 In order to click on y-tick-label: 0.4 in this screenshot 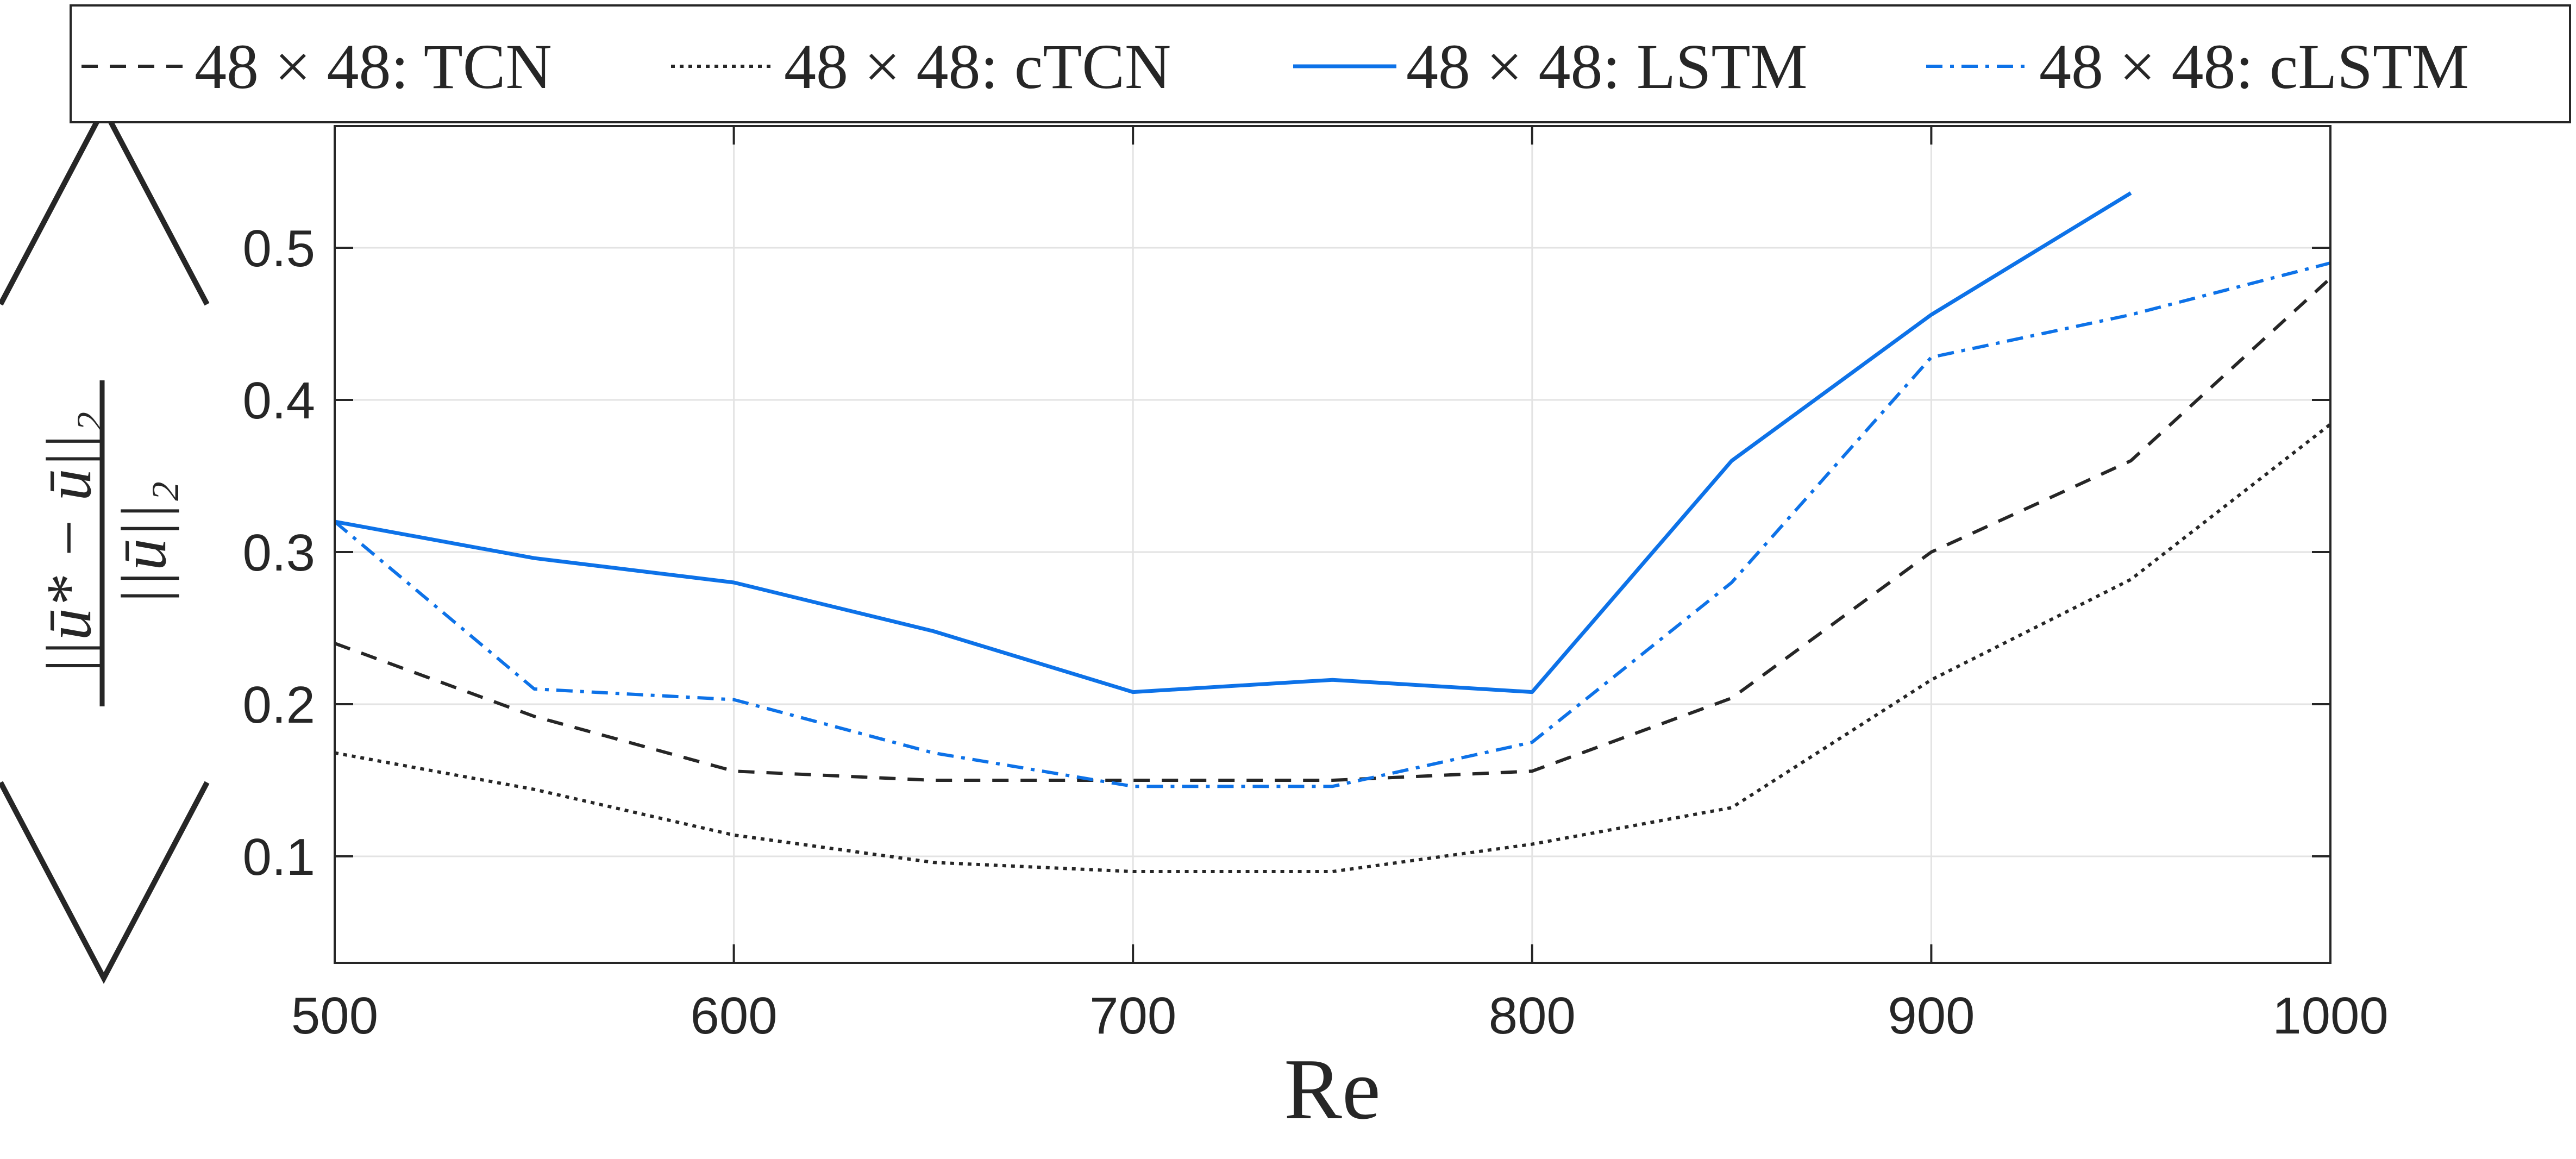, I will do `click(279, 401)`.